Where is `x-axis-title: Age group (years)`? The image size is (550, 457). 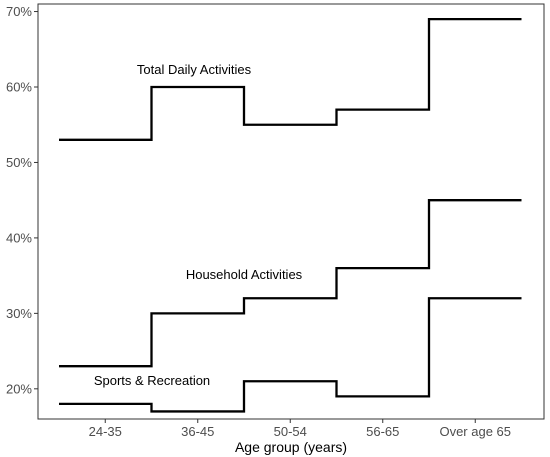
x-axis-title: Age group (years) is located at coordinates (291, 447).